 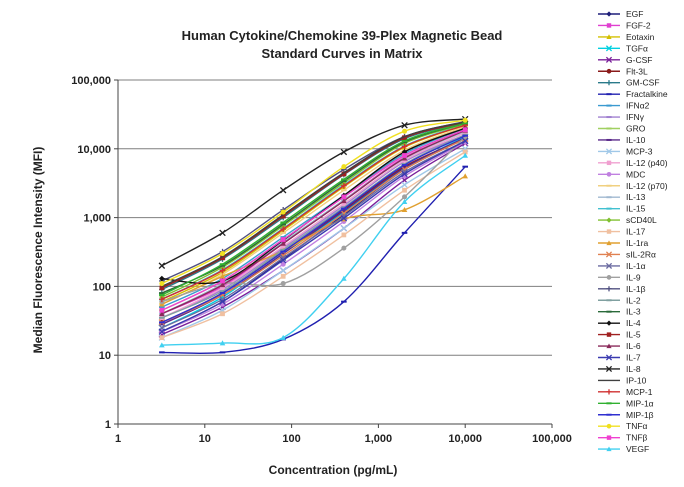 I want to click on legend-item: sCD40L, so click(x=627, y=220).